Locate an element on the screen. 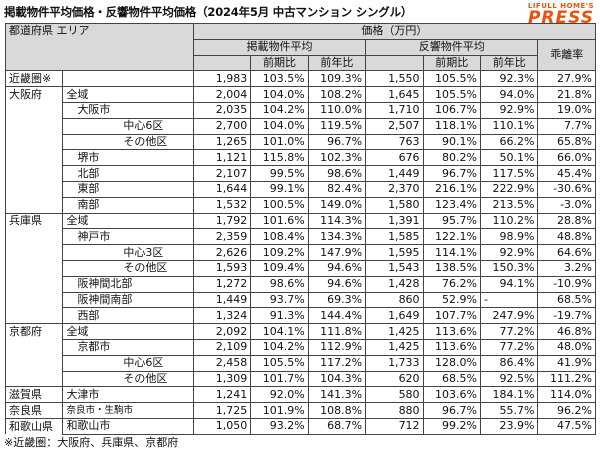  cell-listed-price: 1,983 is located at coordinates (222, 79).